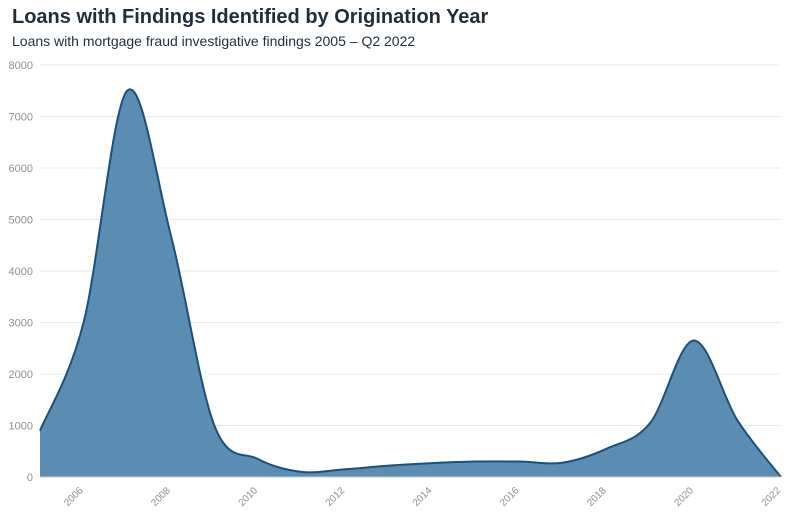  I want to click on y-tick-label: 4000, so click(21, 272).